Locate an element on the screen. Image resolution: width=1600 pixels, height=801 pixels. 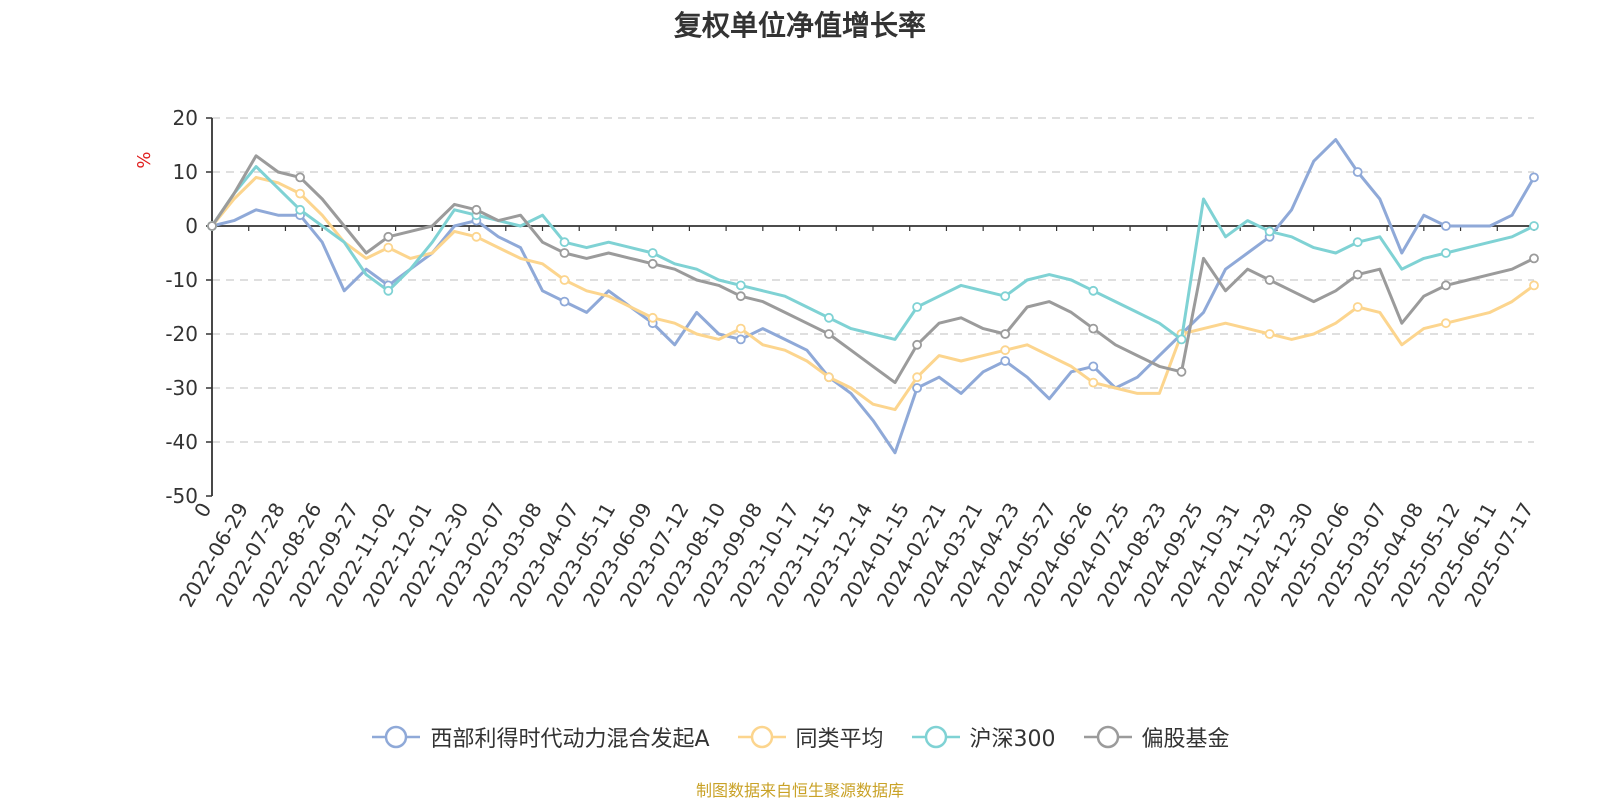
y-tick-label: -30 is located at coordinates (181, 388).